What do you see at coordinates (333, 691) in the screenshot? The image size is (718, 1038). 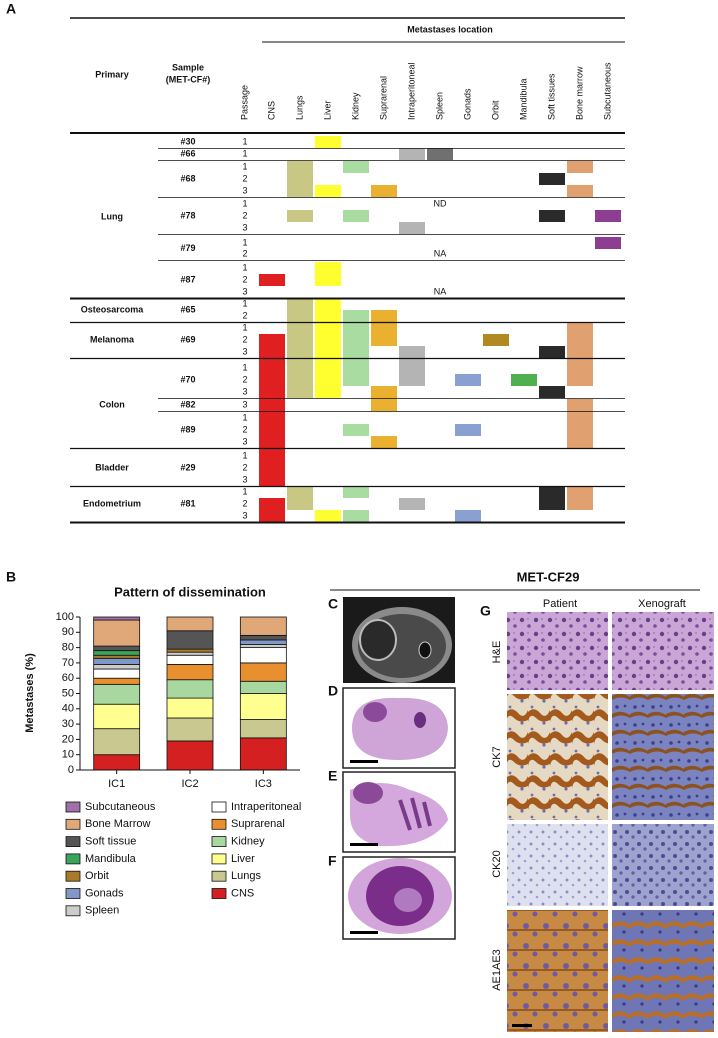 I see `panel-label: D` at bounding box center [333, 691].